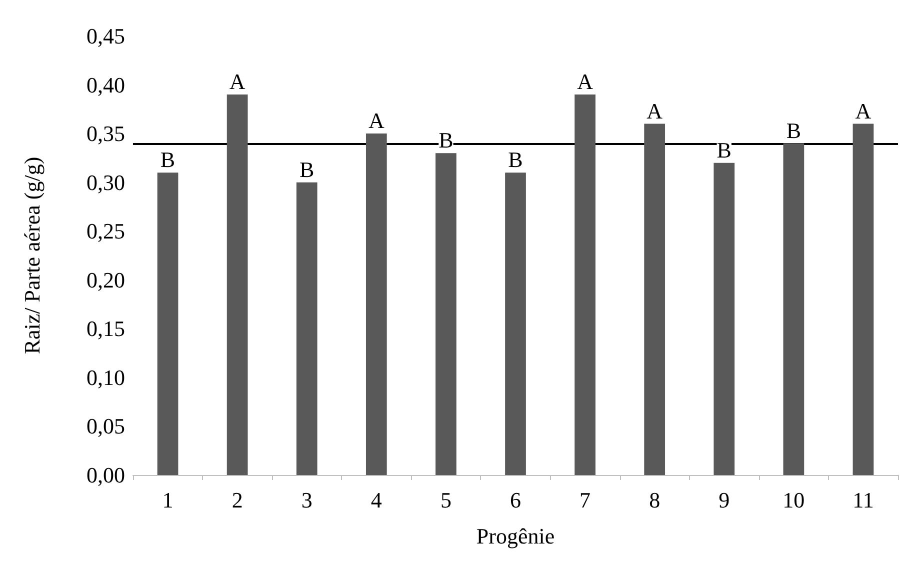 The height and width of the screenshot is (581, 916). Describe the element at coordinates (654, 500) in the screenshot. I see `x-tick-label: 8` at that location.